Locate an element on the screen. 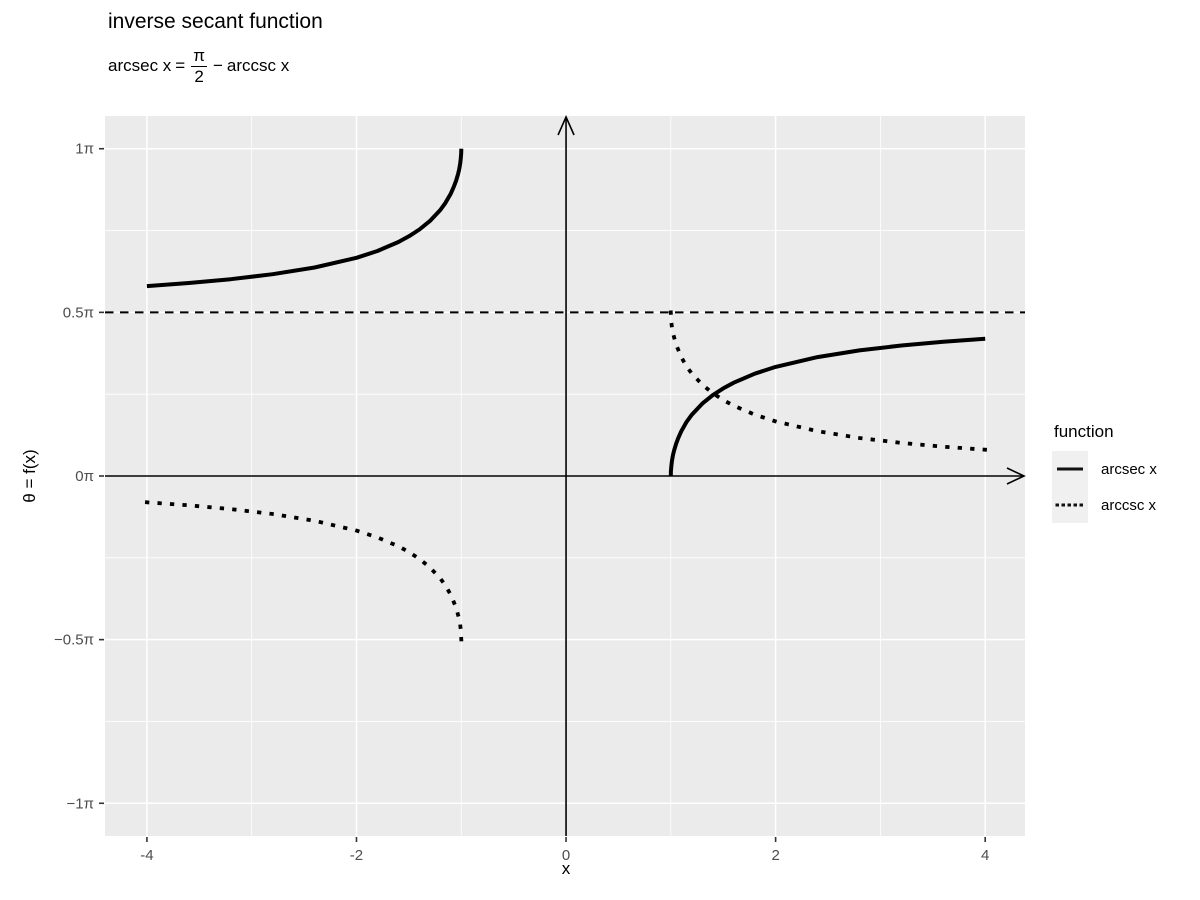 Image resolution: width=1200 pixels, height=900 pixels. y-tick-label: −0.5π is located at coordinates (74, 640).